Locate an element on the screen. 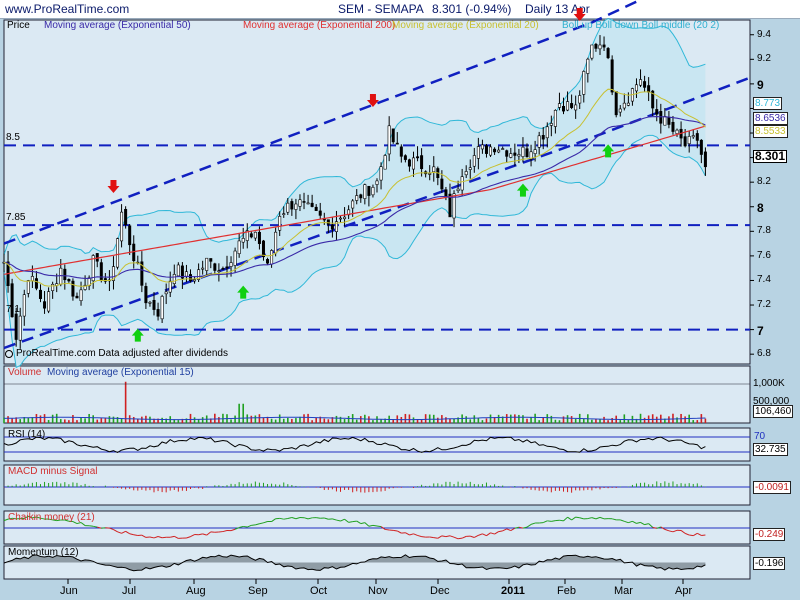 The image size is (800, 600). last-quote: 8.301 (-0.94%) is located at coordinates (472, 9).